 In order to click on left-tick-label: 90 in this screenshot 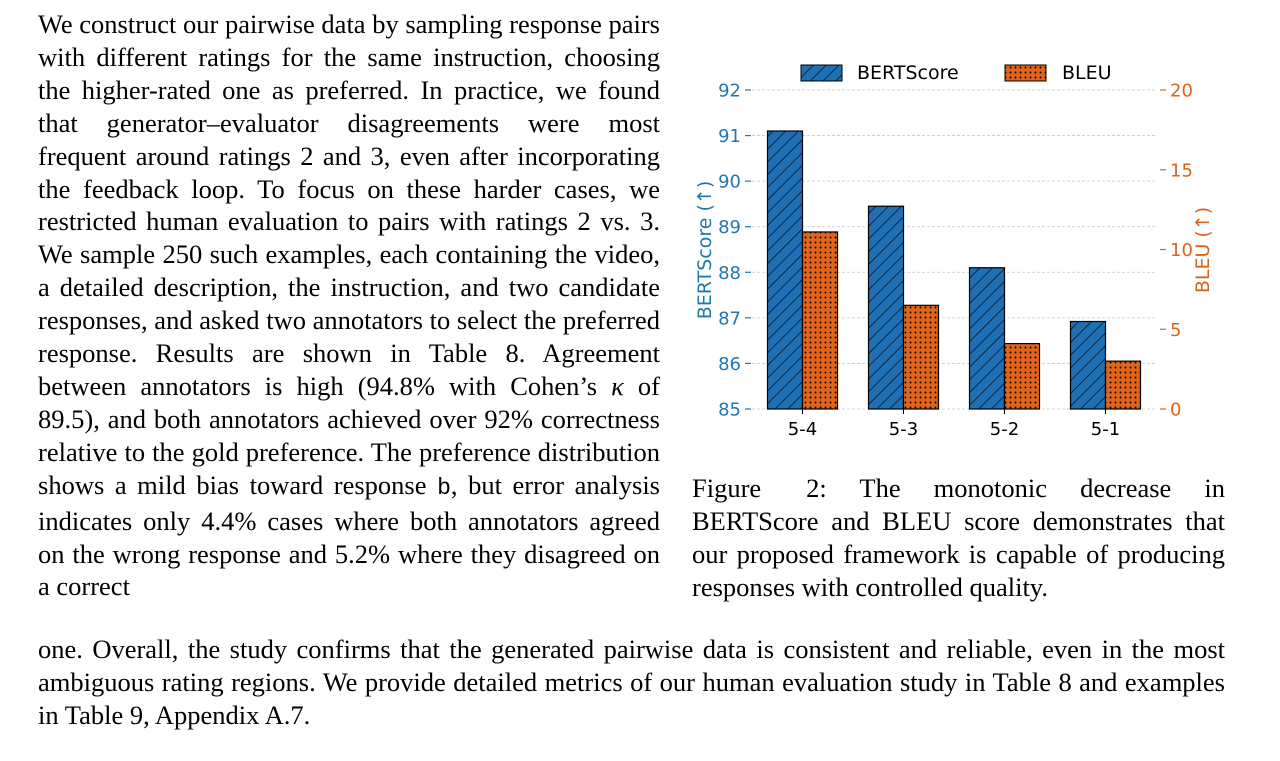, I will do `click(729, 182)`.